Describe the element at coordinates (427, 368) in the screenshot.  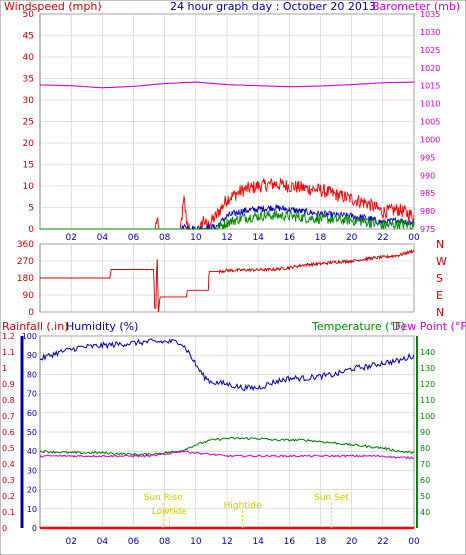
I see `temperature-tick-label: 130` at that location.